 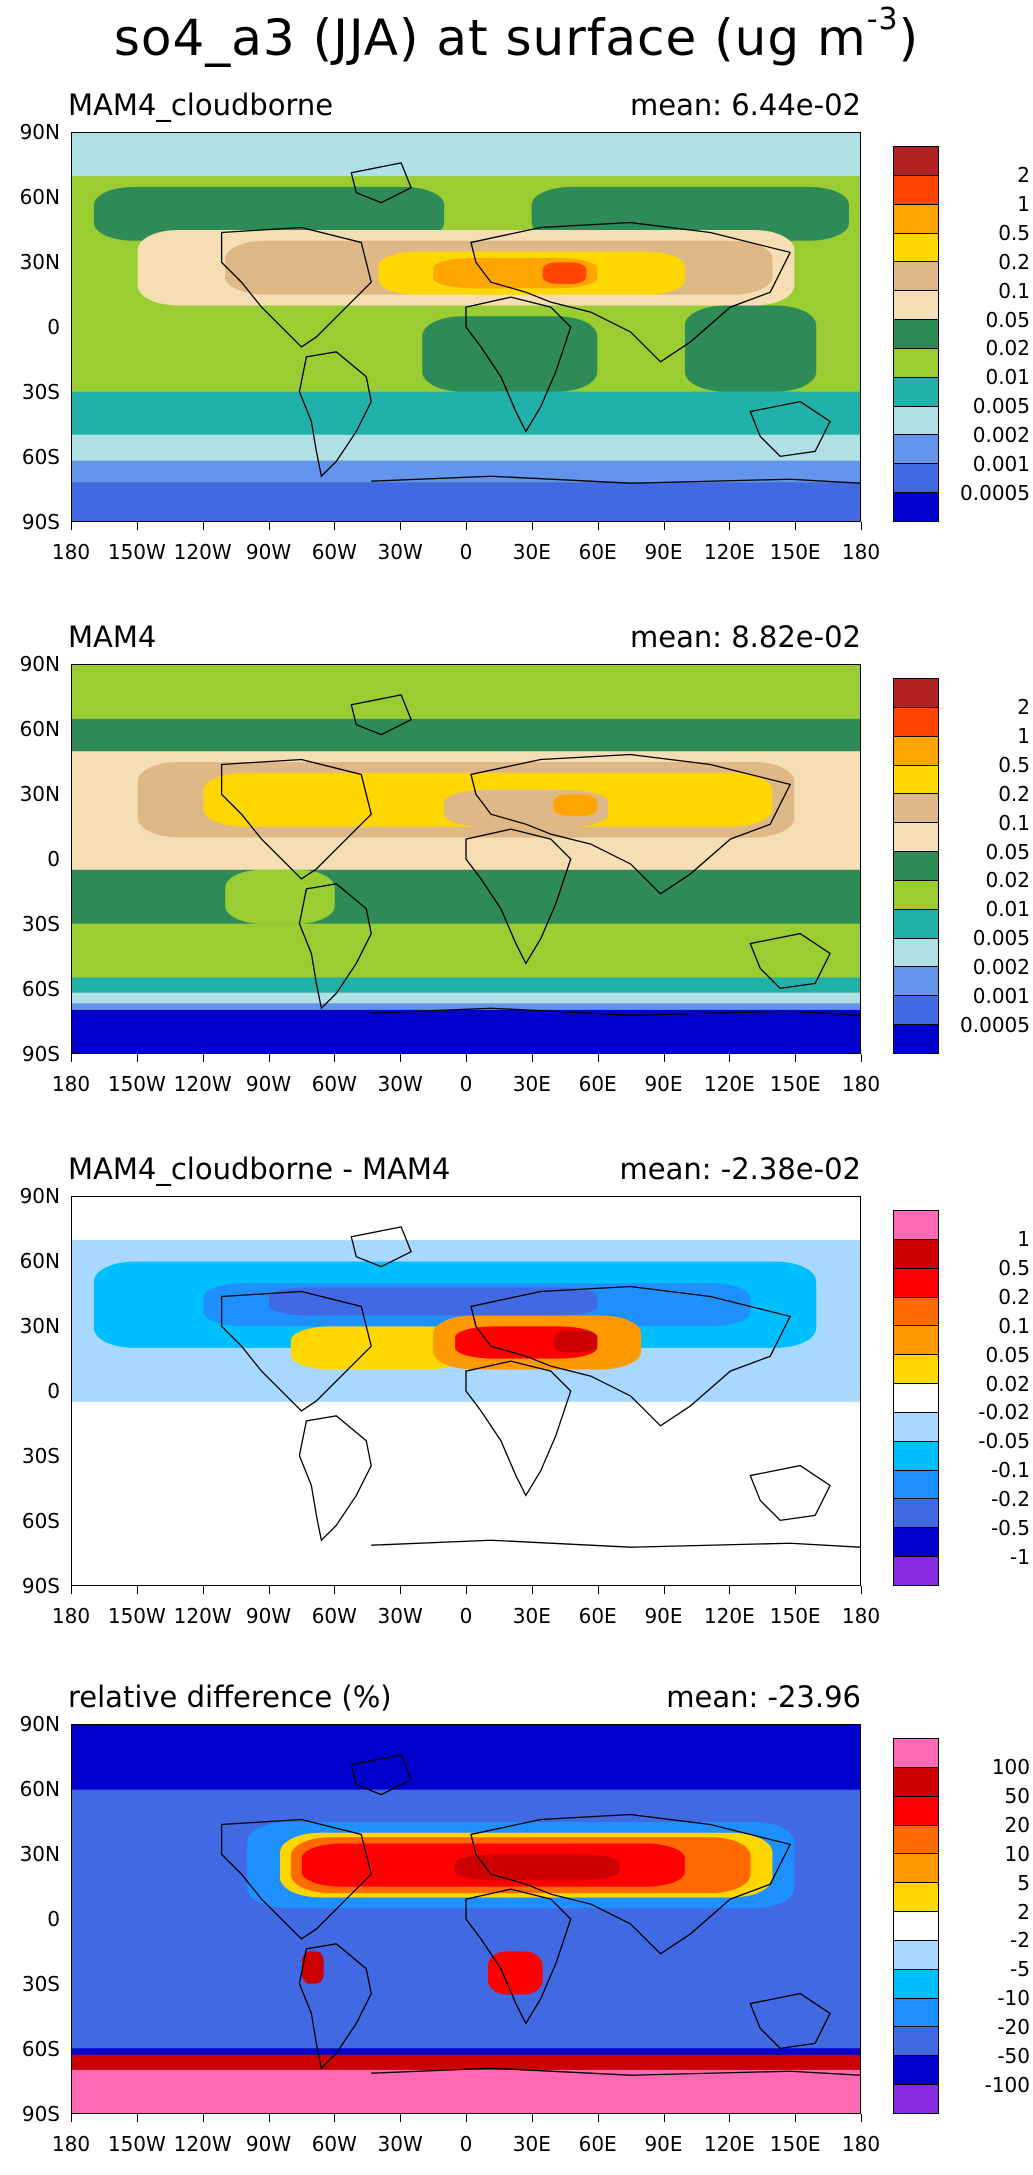 What do you see at coordinates (259, 1169) in the screenshot?
I see `panel-title: MAM4_cloudborne - MAM4` at bounding box center [259, 1169].